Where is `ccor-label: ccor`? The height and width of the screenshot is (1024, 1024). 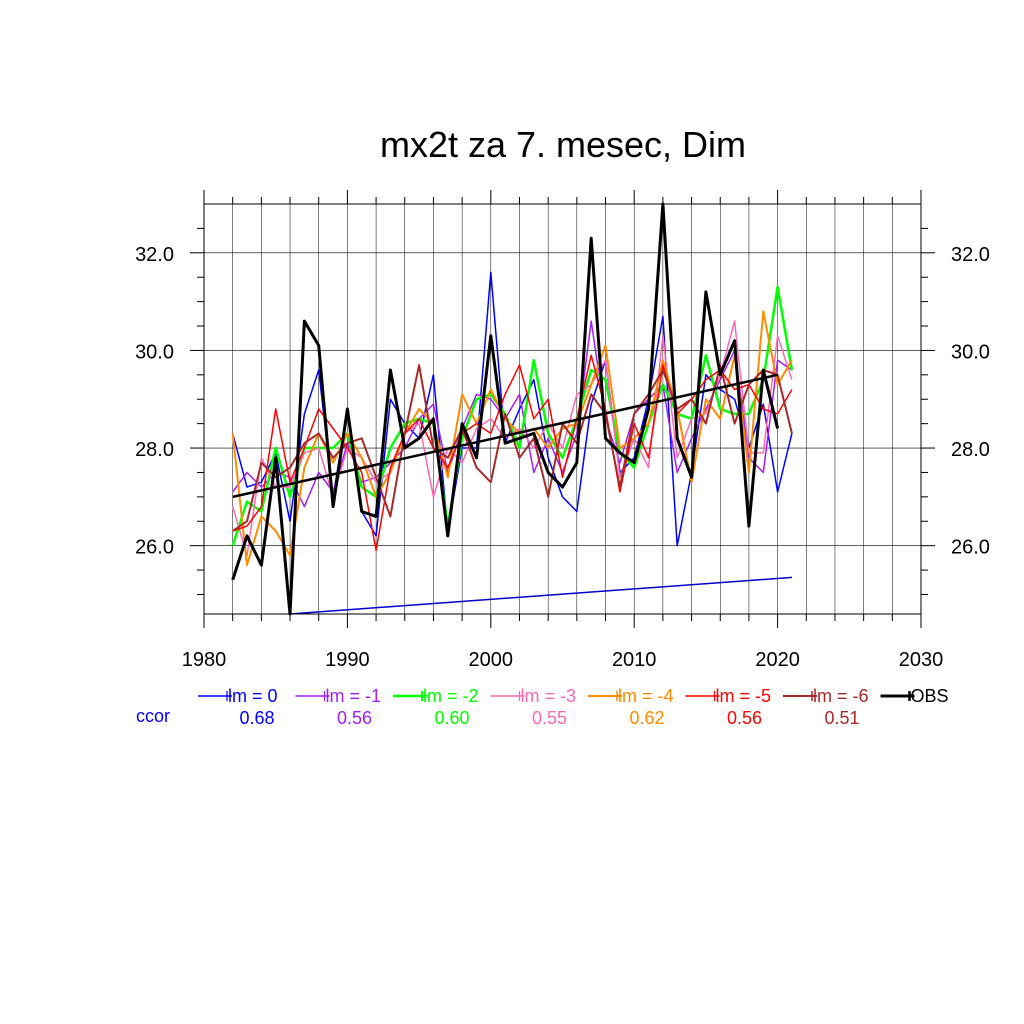
ccor-label: ccor is located at coordinates (153, 716).